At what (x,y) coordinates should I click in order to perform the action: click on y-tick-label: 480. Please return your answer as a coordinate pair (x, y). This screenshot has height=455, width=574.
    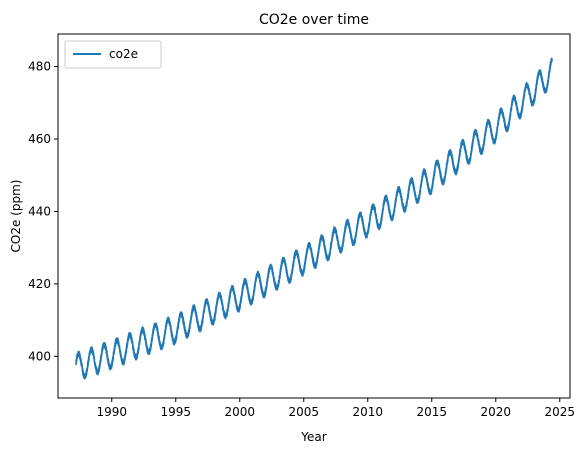
    Looking at the image, I should click on (39, 67).